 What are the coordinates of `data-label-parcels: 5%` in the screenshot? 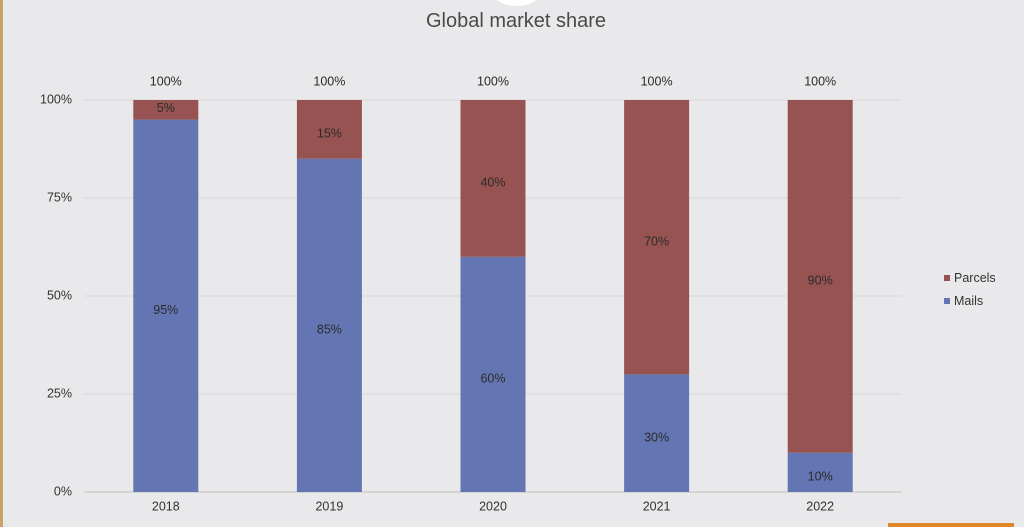 It's located at (166, 108).